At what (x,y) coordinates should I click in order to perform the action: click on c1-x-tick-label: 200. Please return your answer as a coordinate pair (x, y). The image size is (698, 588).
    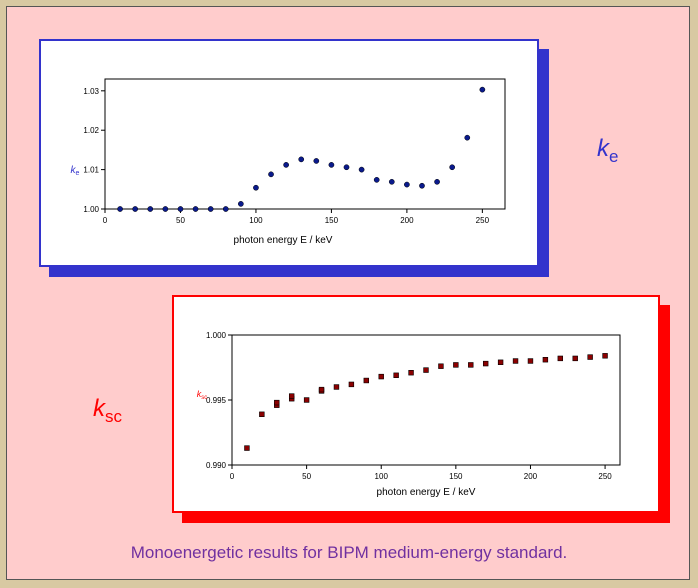
    Looking at the image, I should click on (407, 220).